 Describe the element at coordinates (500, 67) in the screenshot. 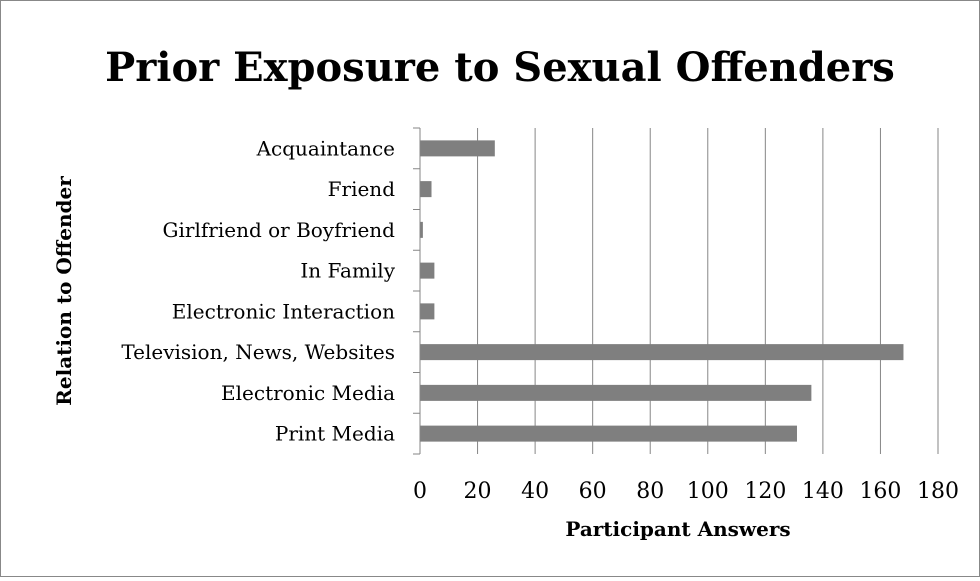

I see `chart-title: Prior Exposure to Sexual Offenders` at that location.